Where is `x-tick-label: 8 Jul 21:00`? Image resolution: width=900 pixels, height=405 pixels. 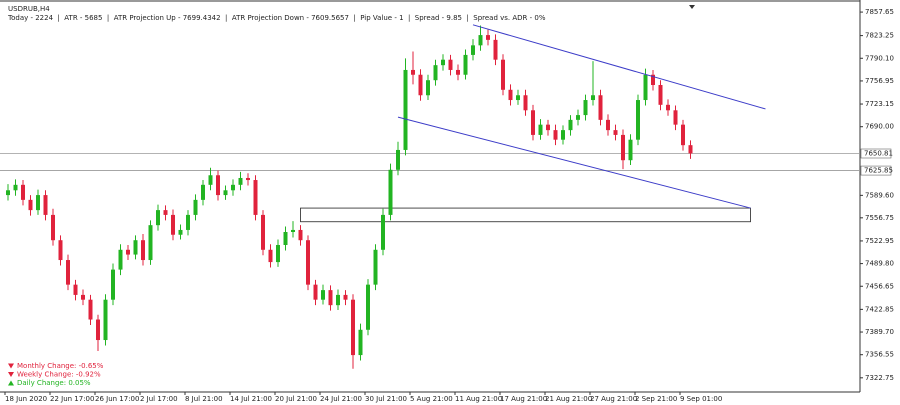
x-tick-label: 8 Jul 21:00 is located at coordinates (204, 399).